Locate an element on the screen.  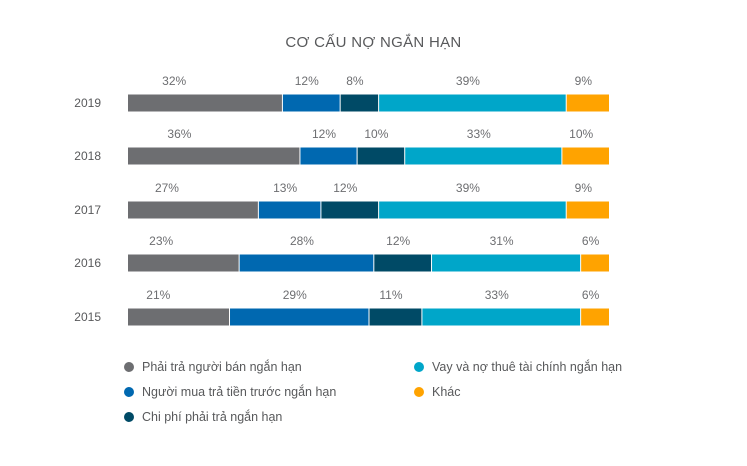
chart-title: CƠ CẤU NỢ NGẮN HẠN is located at coordinates (373, 42).